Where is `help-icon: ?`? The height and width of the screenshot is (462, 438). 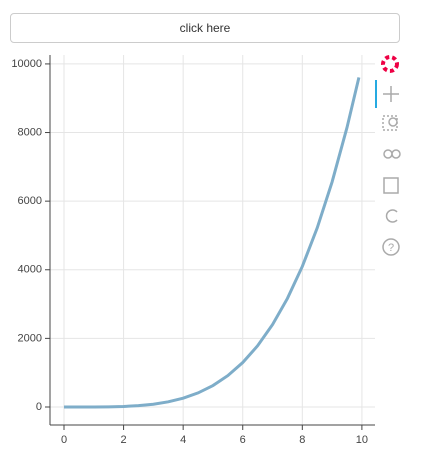
help-icon: ? is located at coordinates (391, 248).